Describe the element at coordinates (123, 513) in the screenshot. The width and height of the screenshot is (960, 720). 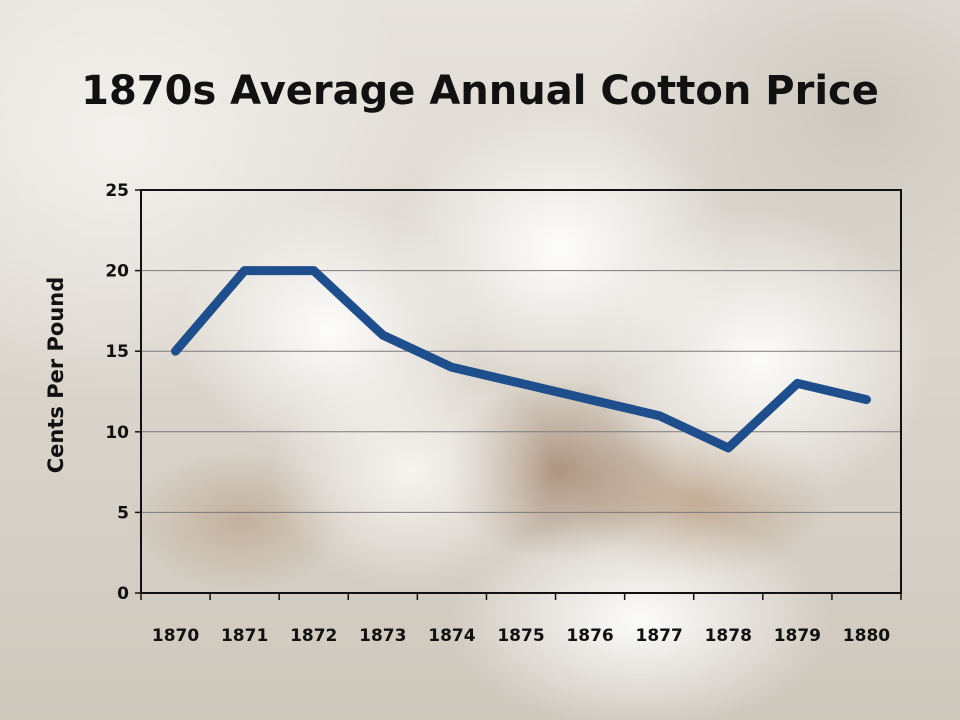
I see `y-tick-label-5: 5` at that location.